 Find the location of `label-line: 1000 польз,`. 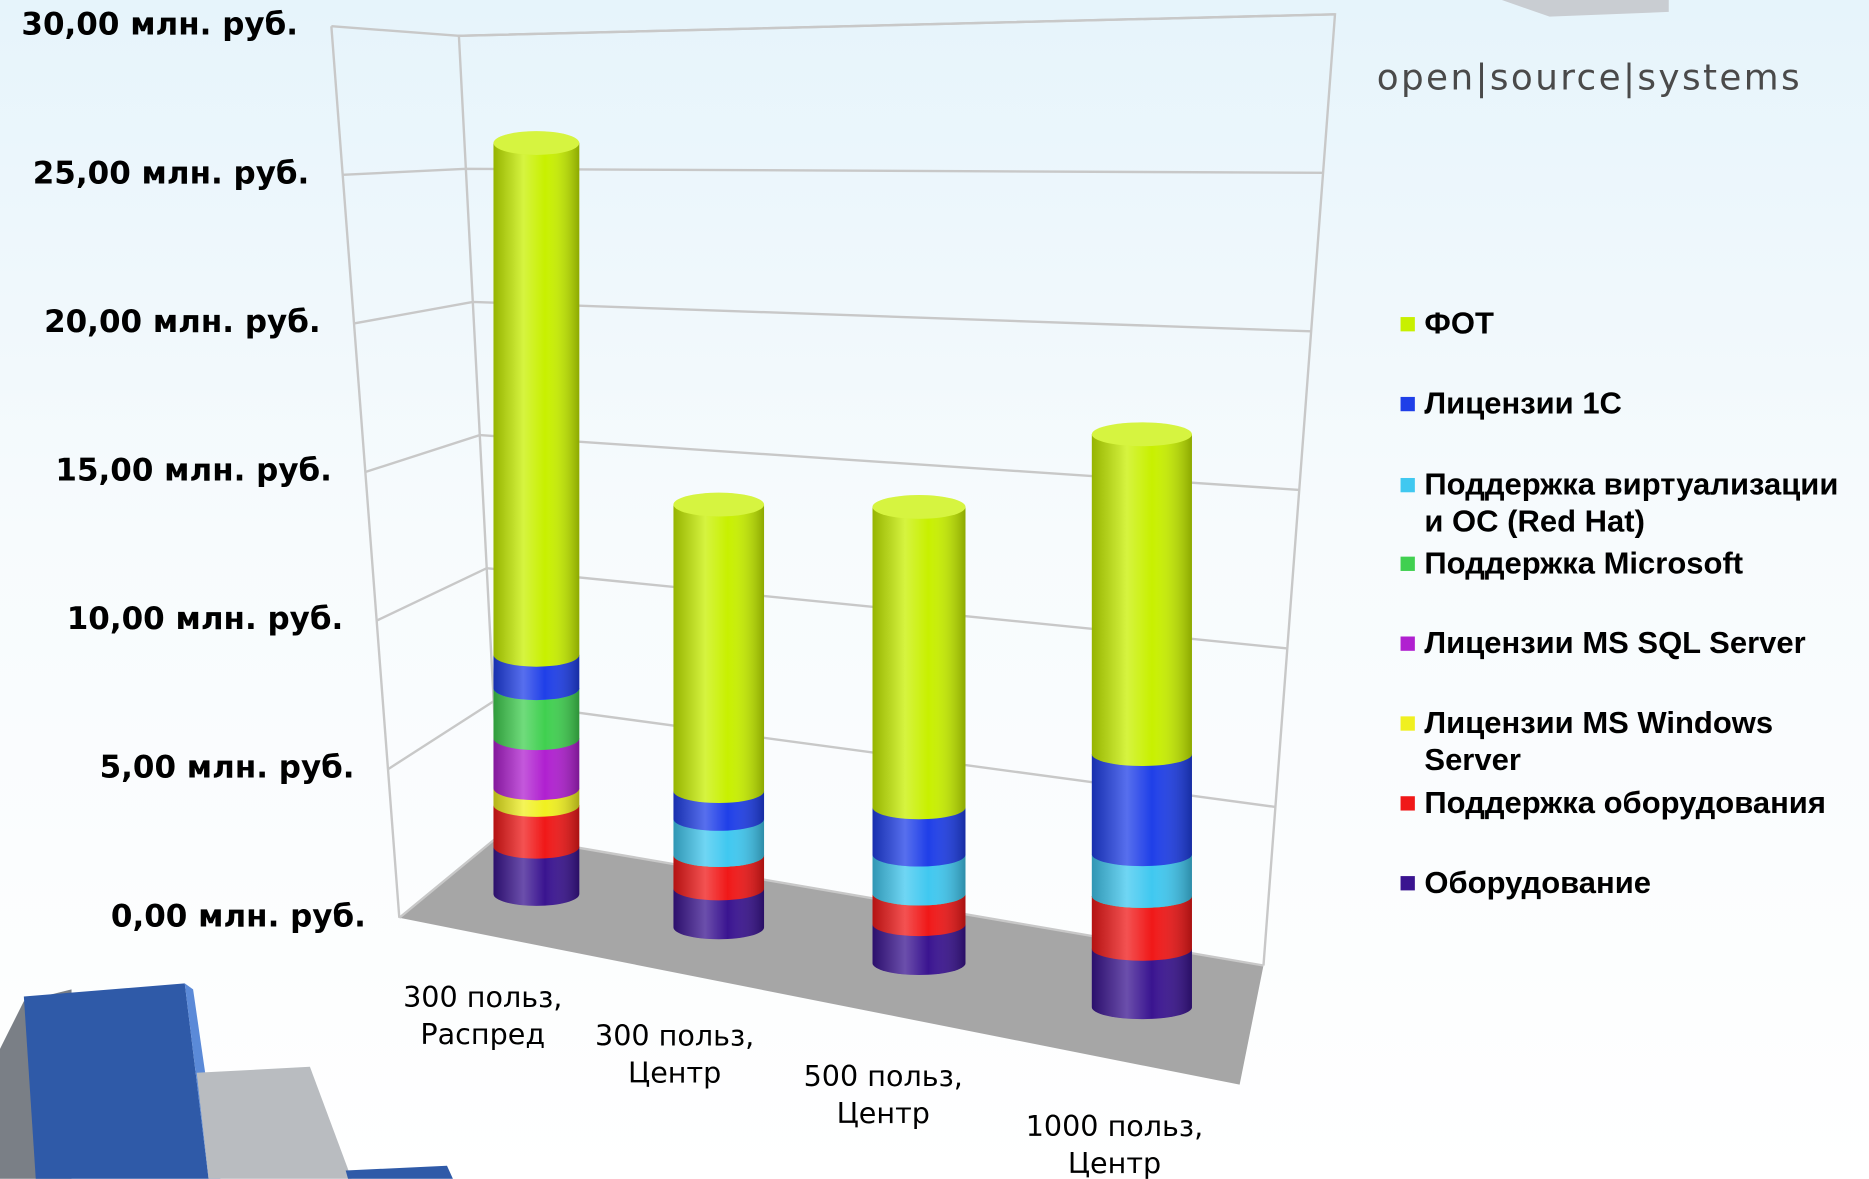

label-line: 1000 польз, is located at coordinates (1114, 1126).